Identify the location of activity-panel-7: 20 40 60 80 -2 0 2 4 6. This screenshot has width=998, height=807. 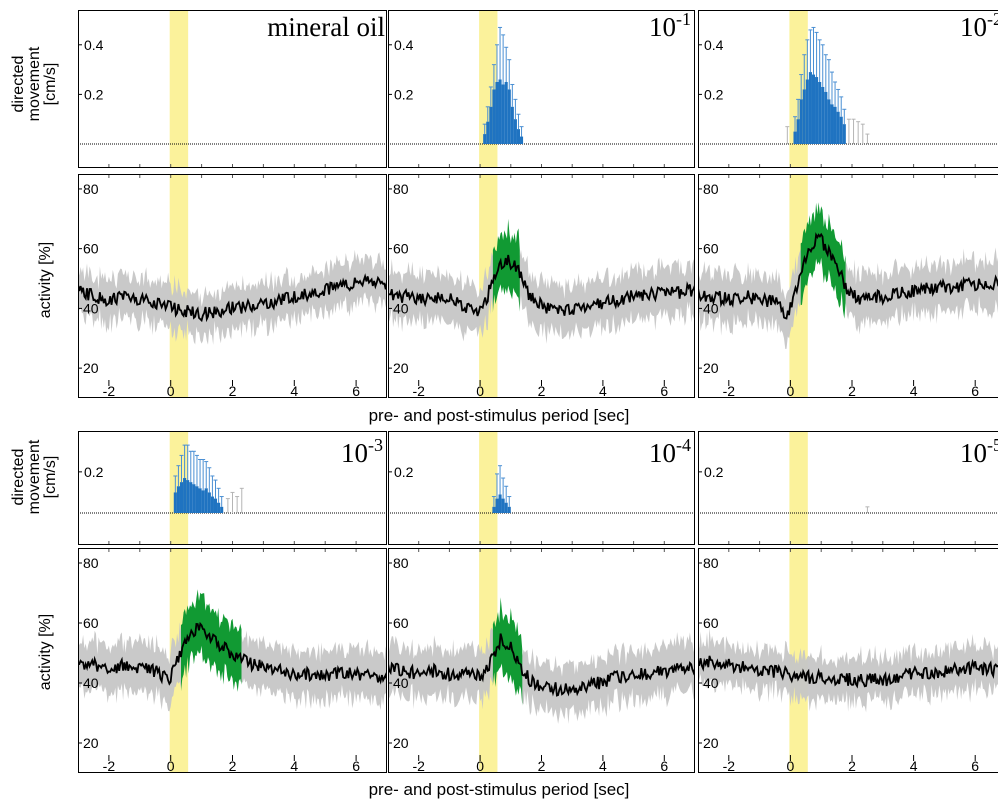
(541, 286).